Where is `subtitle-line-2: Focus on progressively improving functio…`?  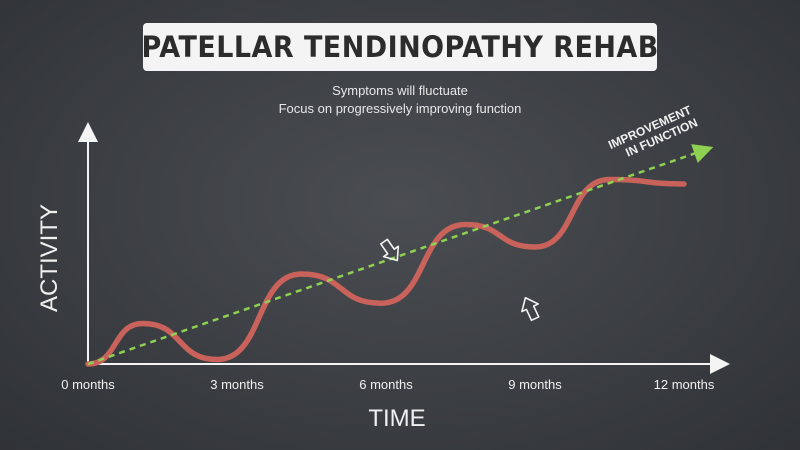 subtitle-line-2: Focus on progressively improving functio… is located at coordinates (400, 108).